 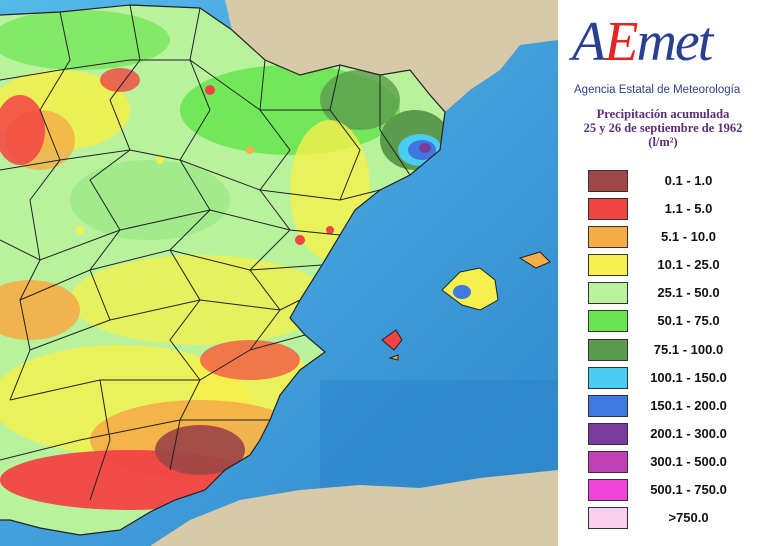 I want to click on agency-name: Agencia Estatal de Meteorología, so click(x=657, y=90).